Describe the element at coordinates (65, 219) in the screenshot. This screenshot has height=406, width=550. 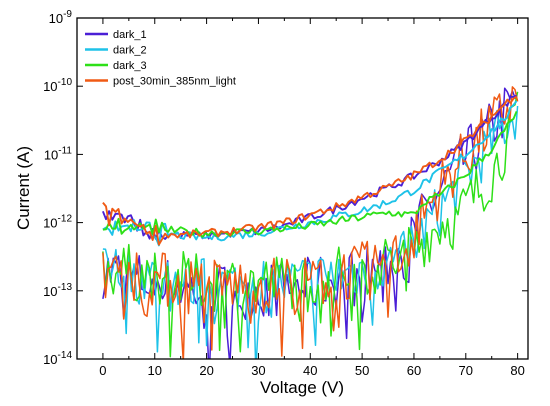
I see `y-tick-label-exponent: -12` at that location.